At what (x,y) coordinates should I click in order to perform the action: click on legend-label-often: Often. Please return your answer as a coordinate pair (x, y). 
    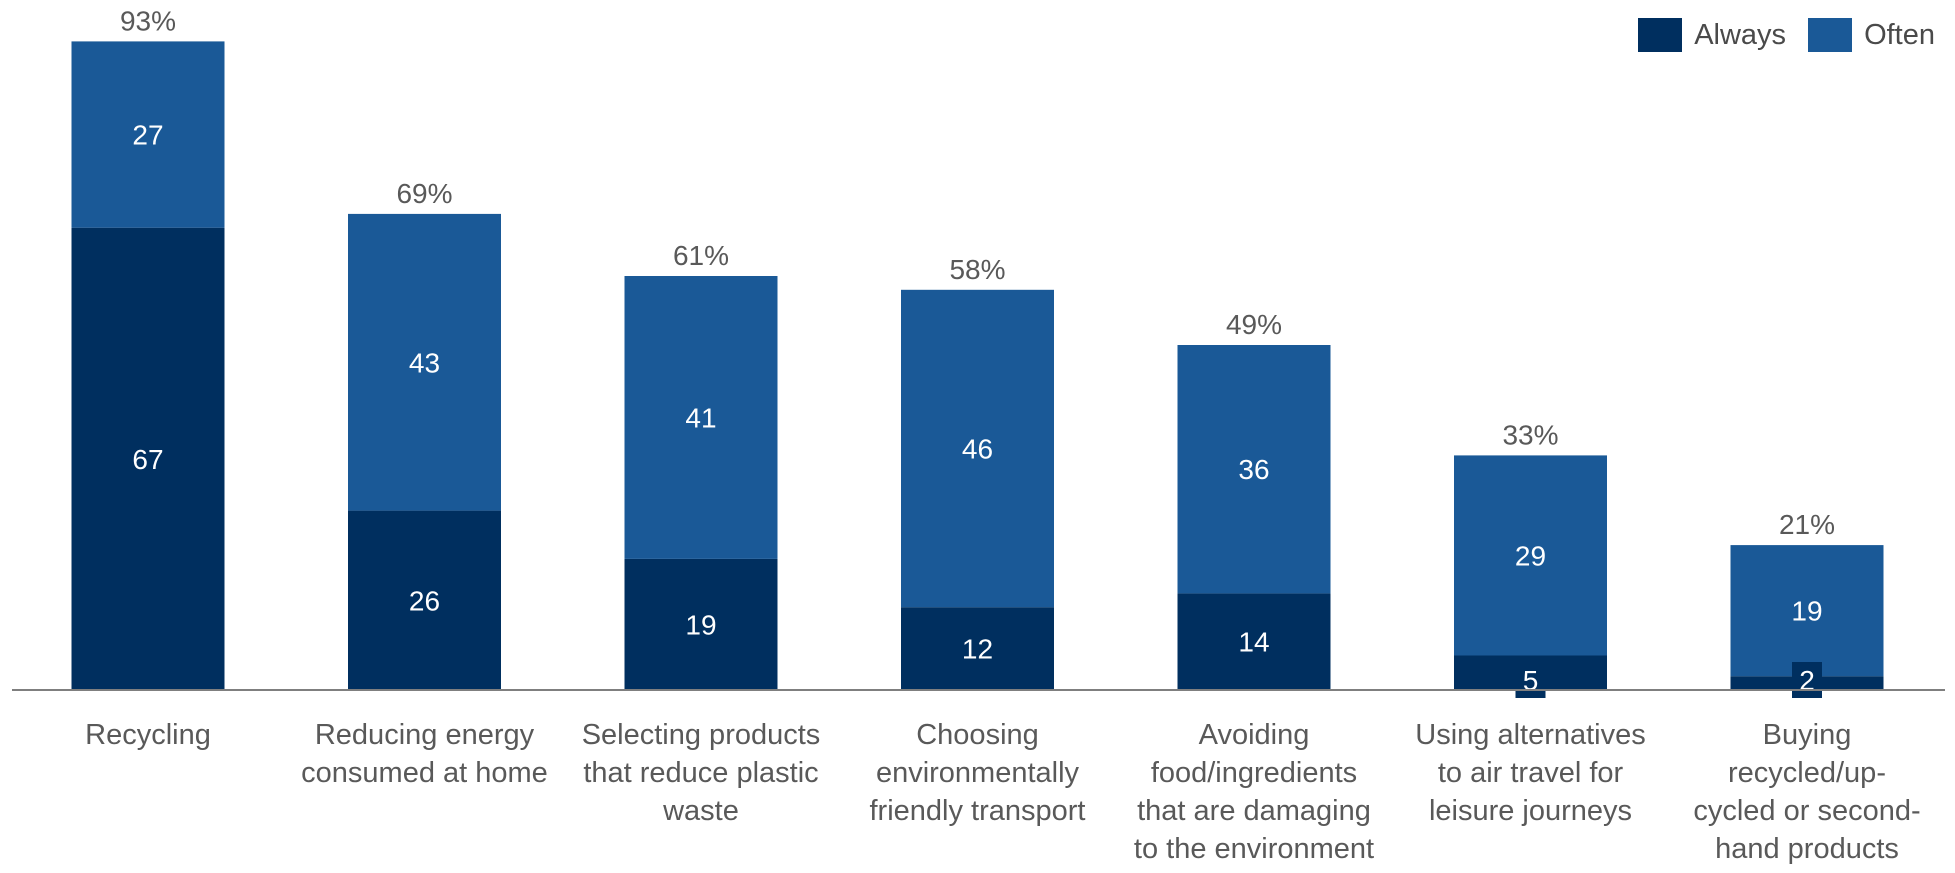
    Looking at the image, I should click on (1899, 34).